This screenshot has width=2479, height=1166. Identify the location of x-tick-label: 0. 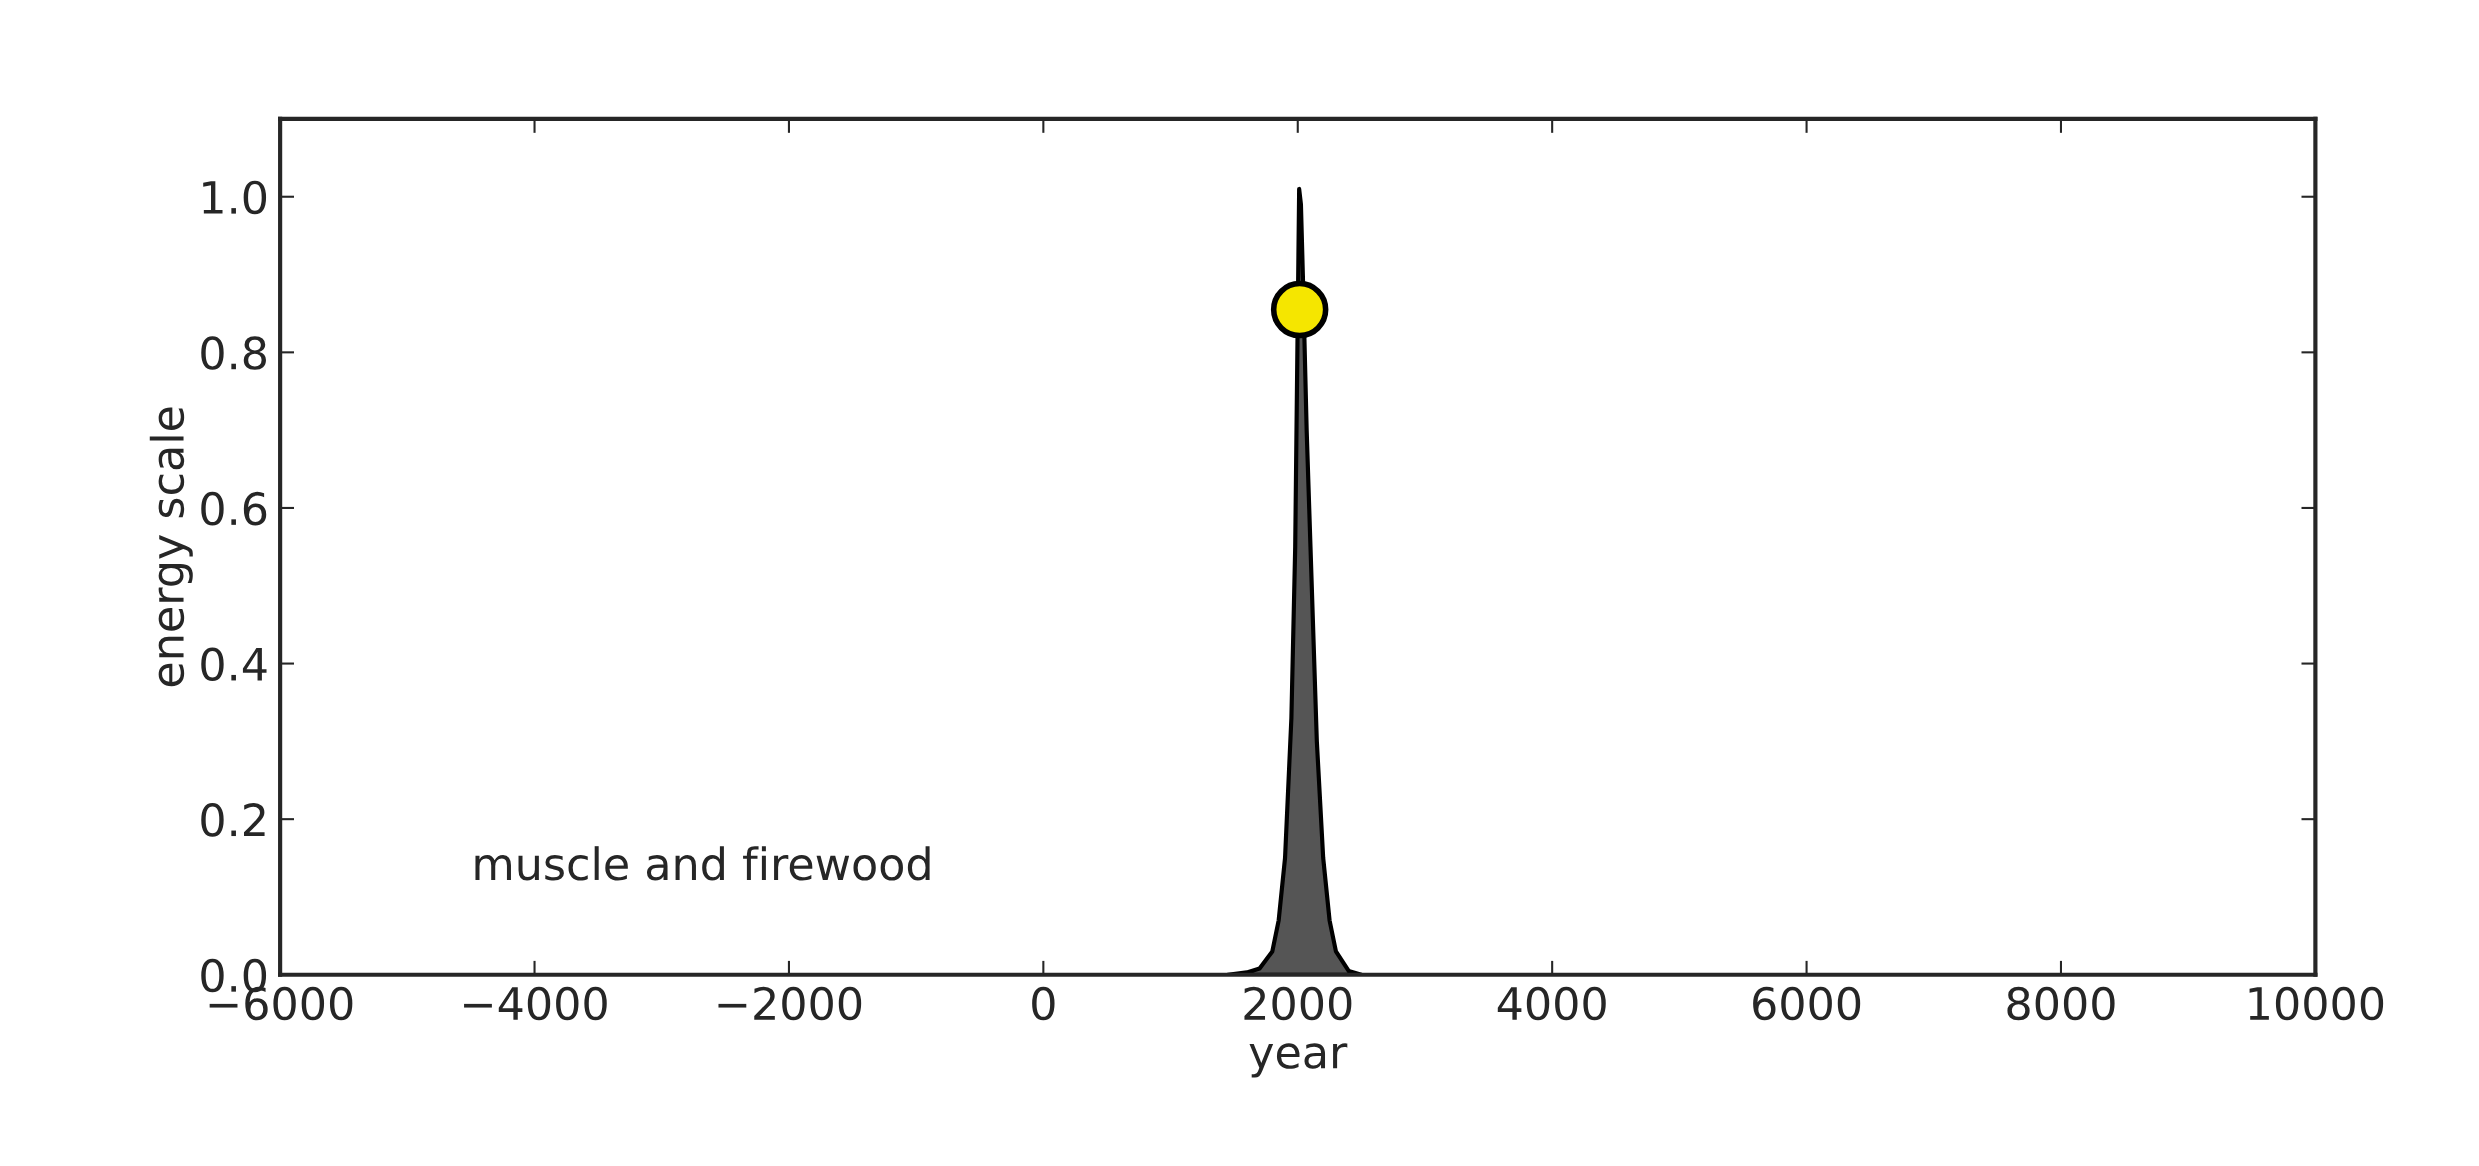
(1043, 1003).